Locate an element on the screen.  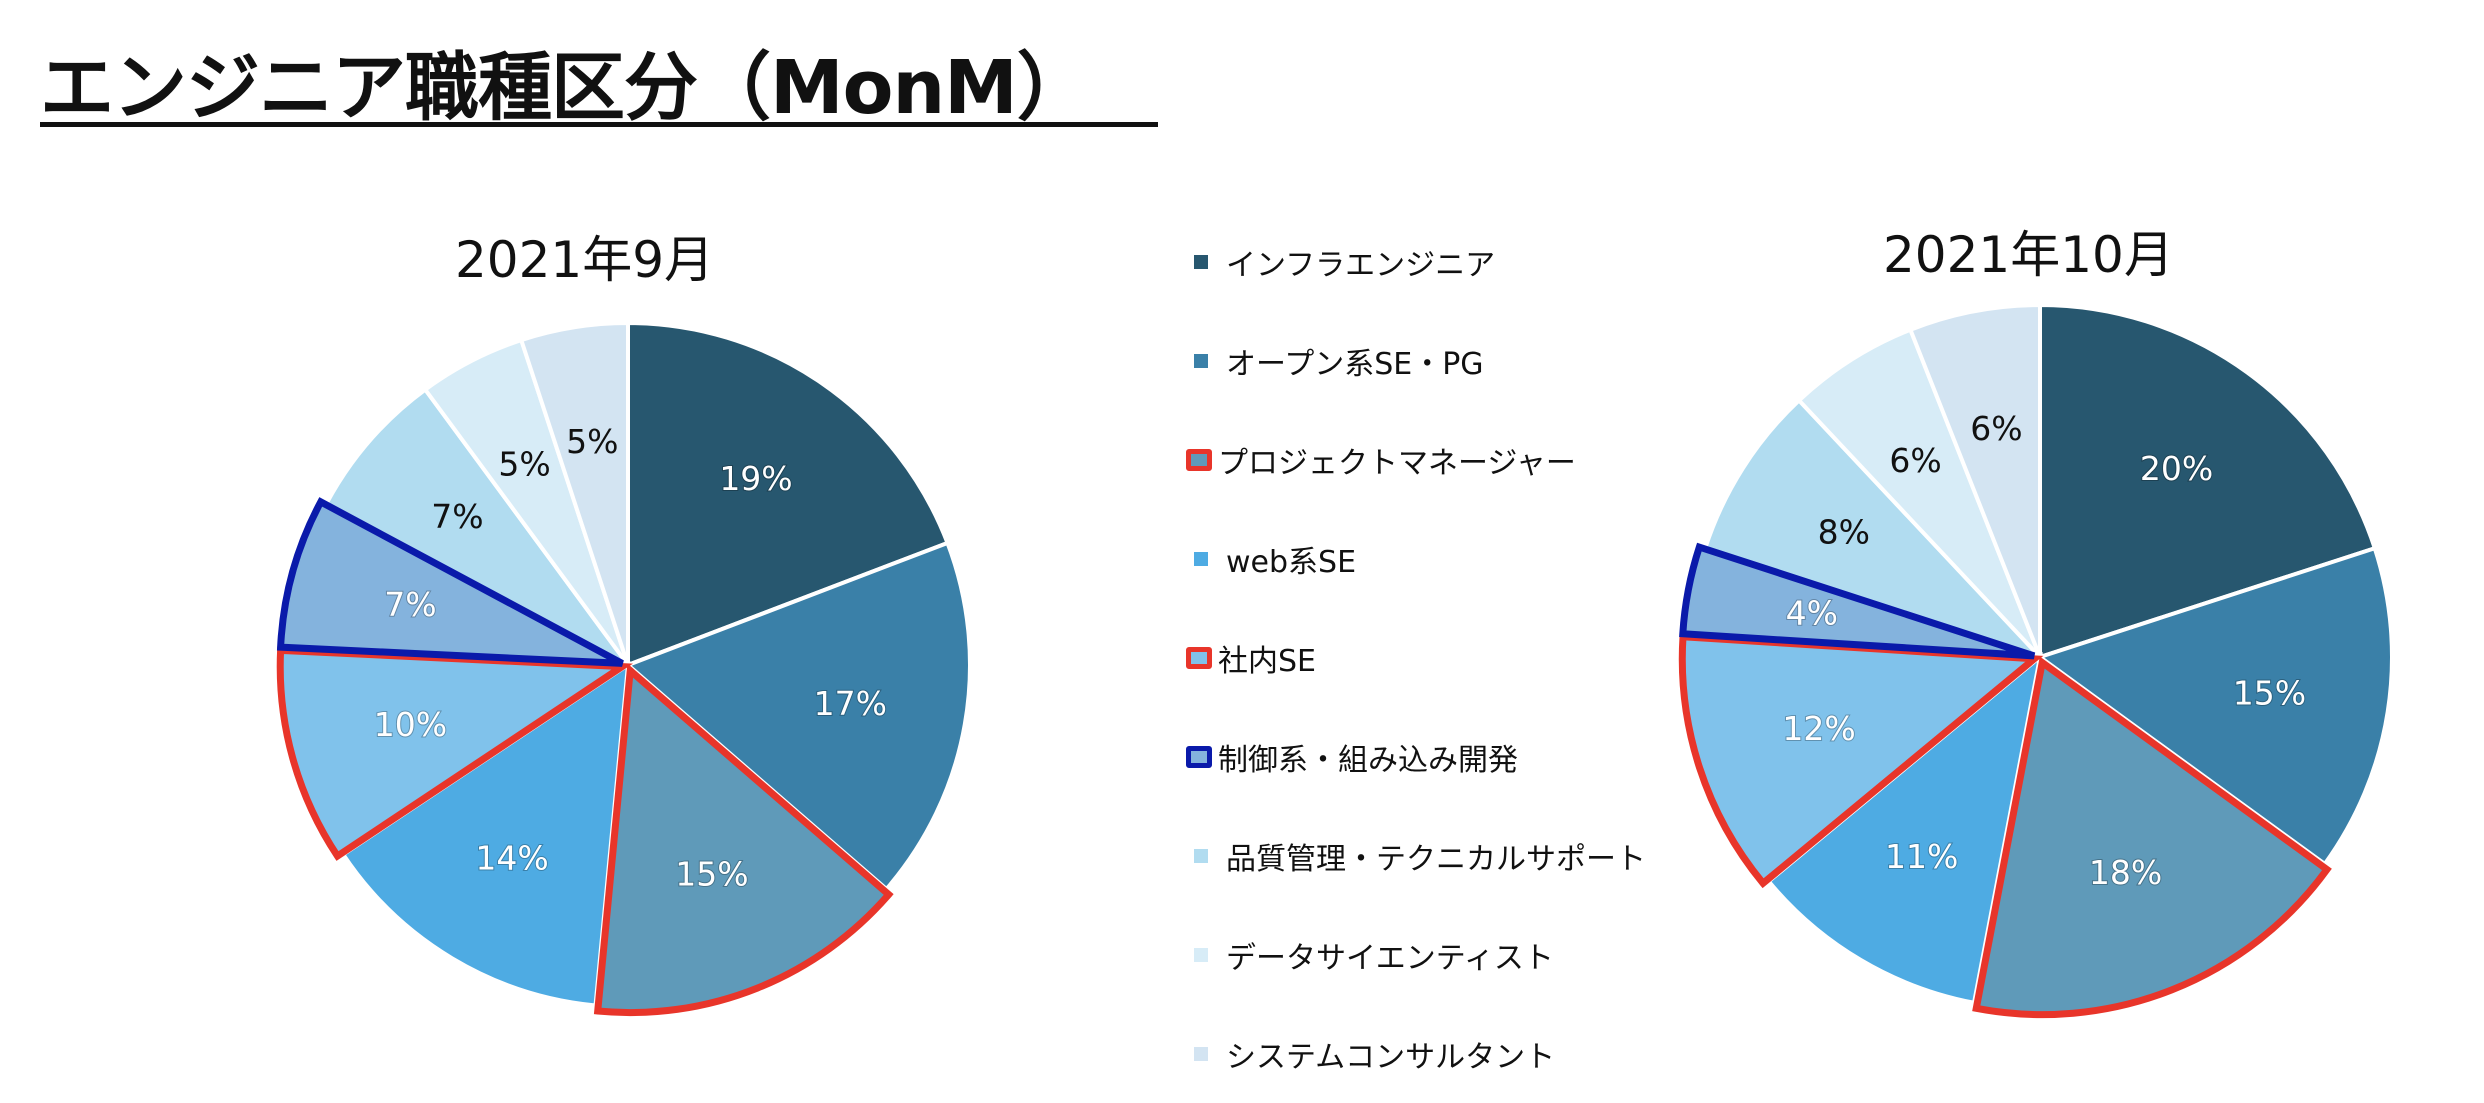
legend-item: 制御系・組み込み開発 is located at coordinates (1416, 756).